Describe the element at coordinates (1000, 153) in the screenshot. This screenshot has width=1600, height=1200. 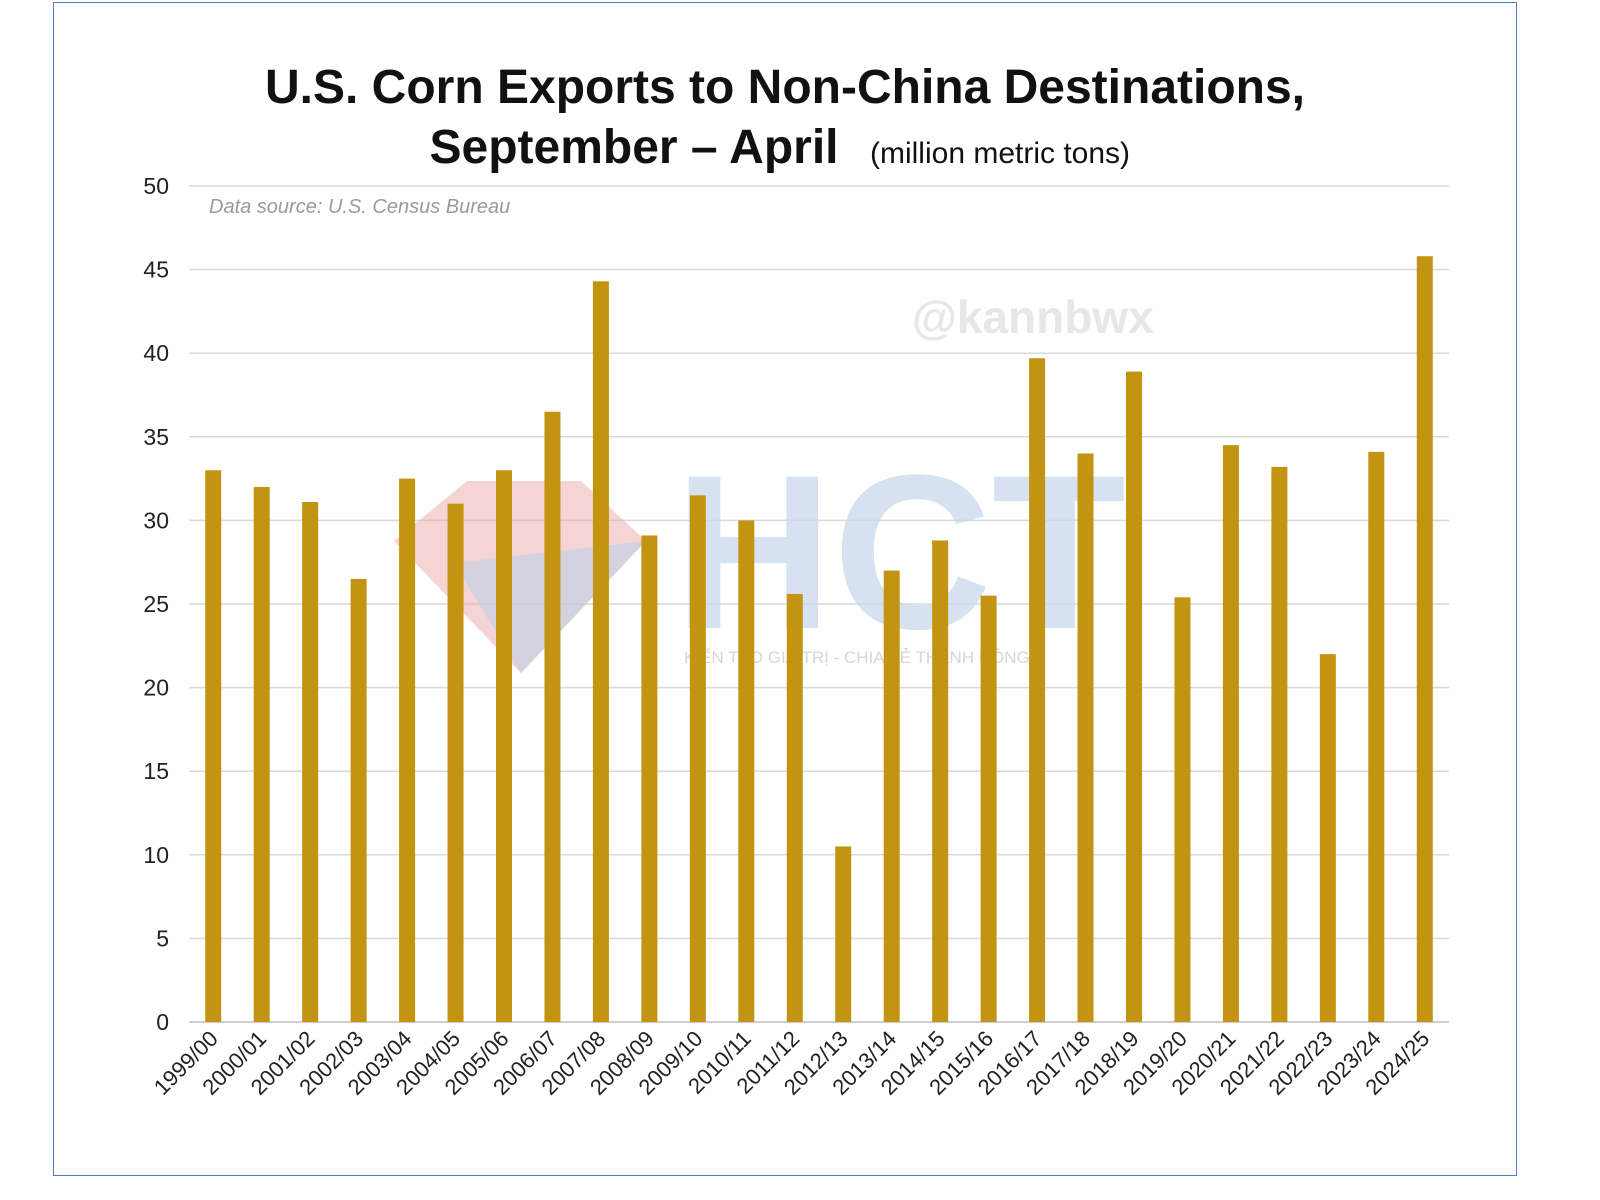
I see `chart-unit-label: (million metric tons)` at that location.